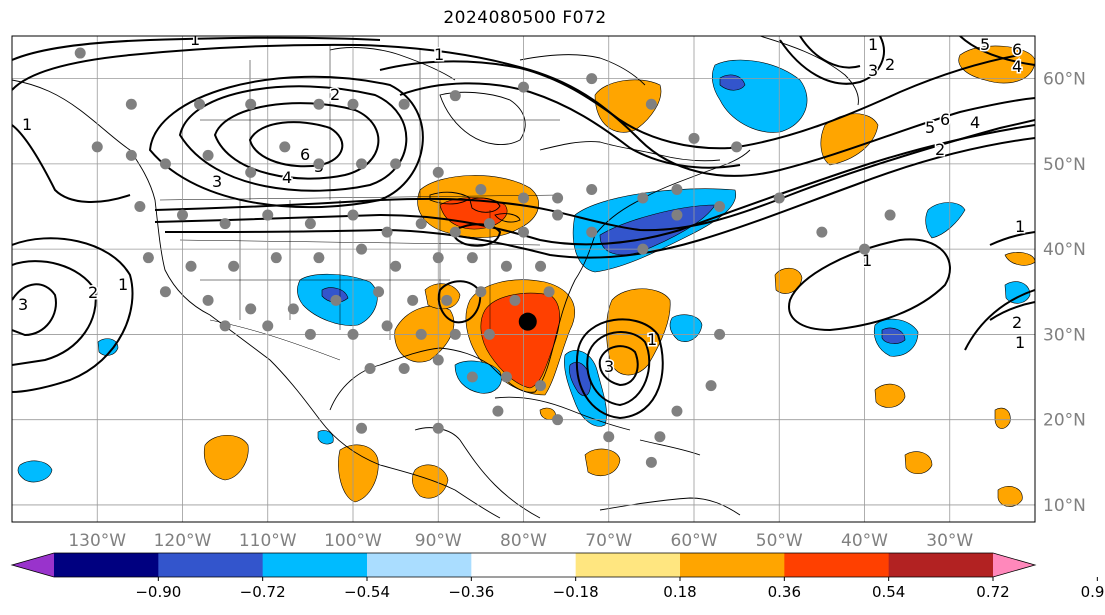  What do you see at coordinates (975, 122) in the screenshot?
I see `contour-label: 4` at bounding box center [975, 122].